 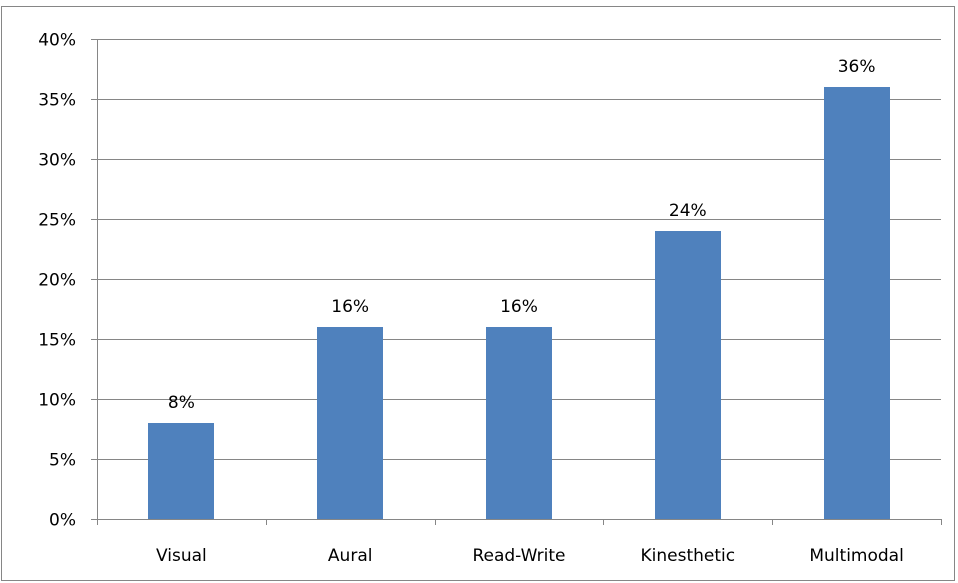 What do you see at coordinates (687, 556) in the screenshot?
I see `x-tick-label: Kinesthetic` at bounding box center [687, 556].